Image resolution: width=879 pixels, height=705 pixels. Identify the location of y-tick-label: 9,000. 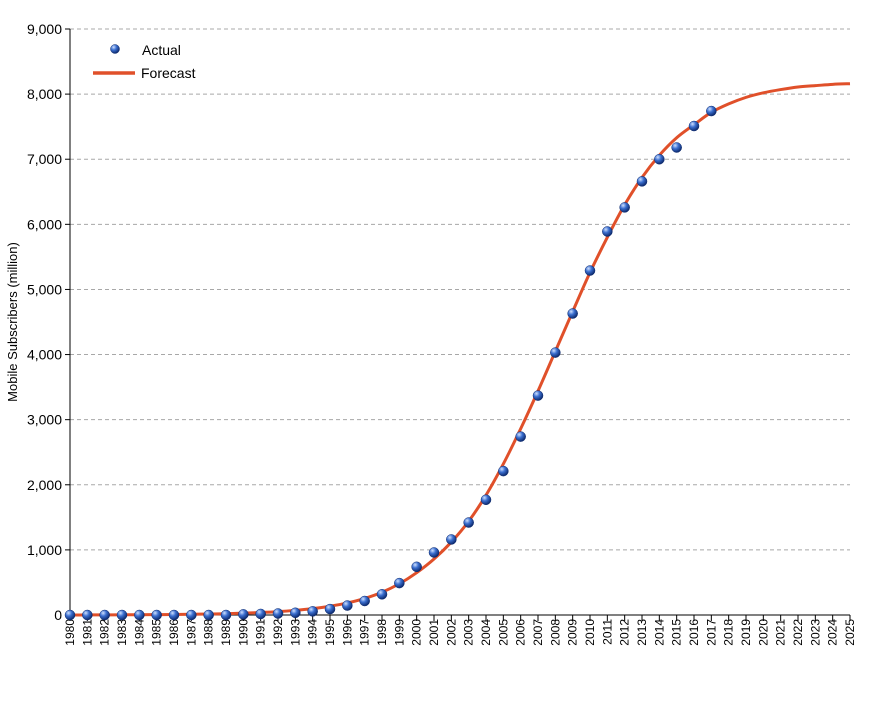
(44, 29).